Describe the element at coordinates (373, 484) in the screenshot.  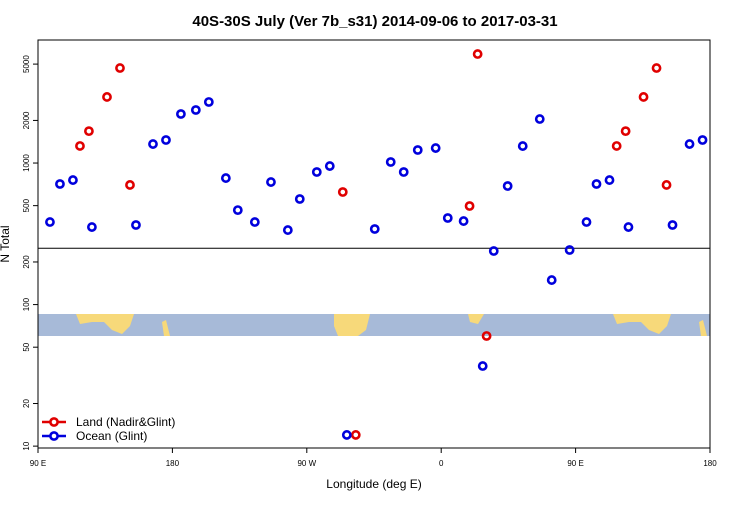
I see `x-axis-label: Longitude (deg E)` at that location.